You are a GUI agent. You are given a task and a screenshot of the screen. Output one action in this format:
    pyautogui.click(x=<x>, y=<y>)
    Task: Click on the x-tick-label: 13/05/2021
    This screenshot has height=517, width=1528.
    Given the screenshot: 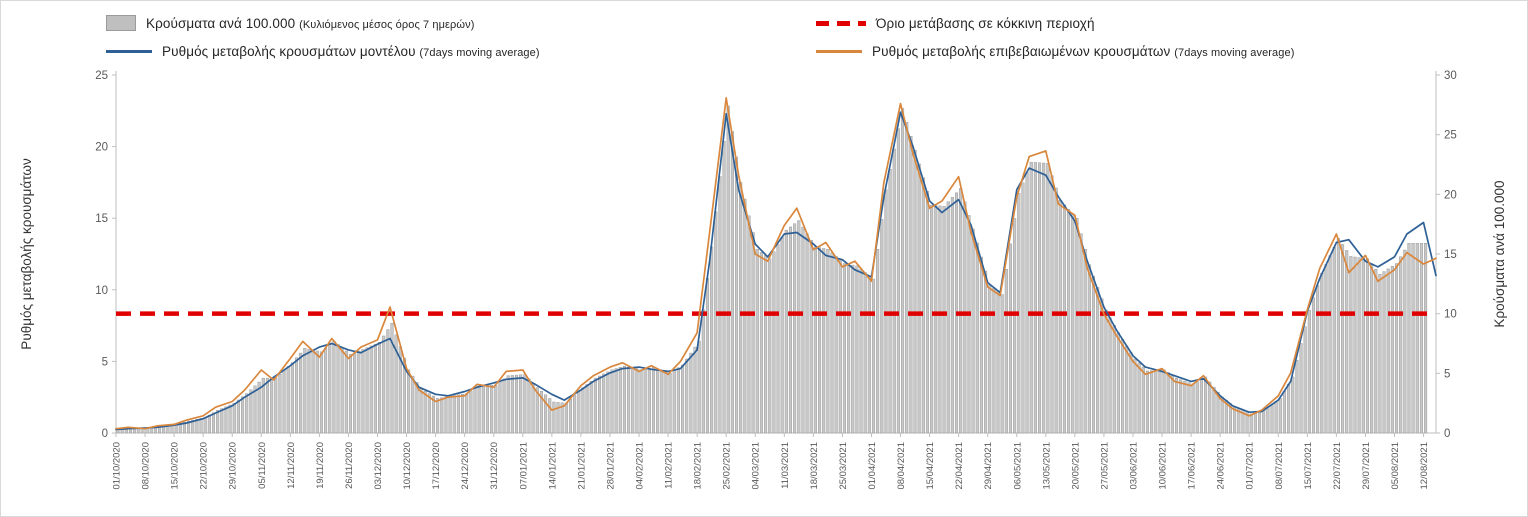 What is the action you would take?
    pyautogui.click(x=1046, y=466)
    